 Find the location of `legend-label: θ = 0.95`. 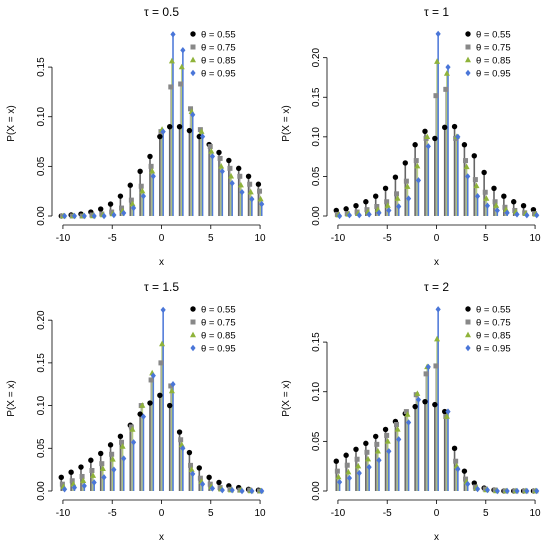

legend-label: θ = 0.95 is located at coordinates (218, 74).